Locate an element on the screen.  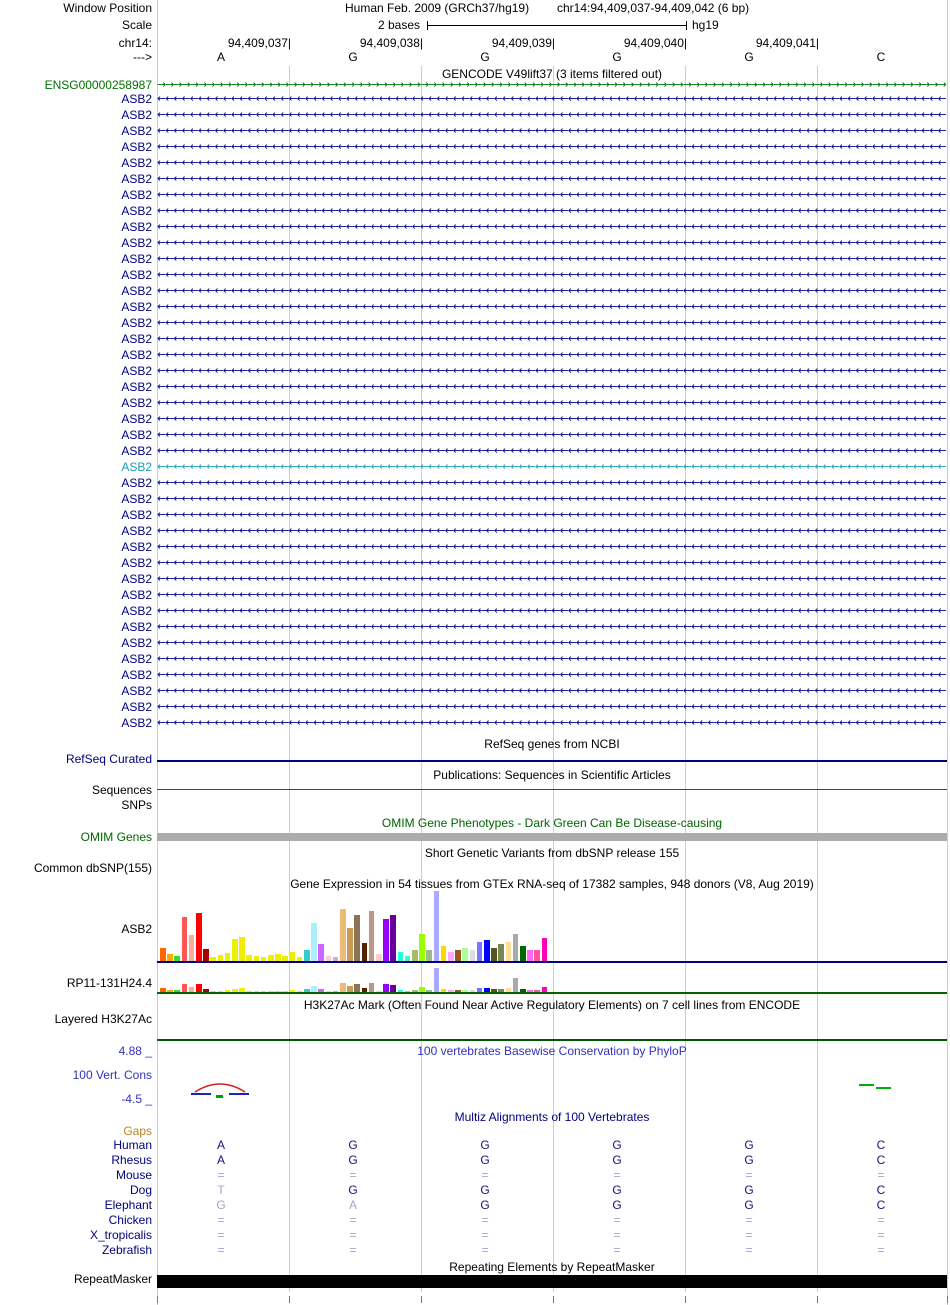
species-label-chicken: Chicken is located at coordinates (130, 1220).